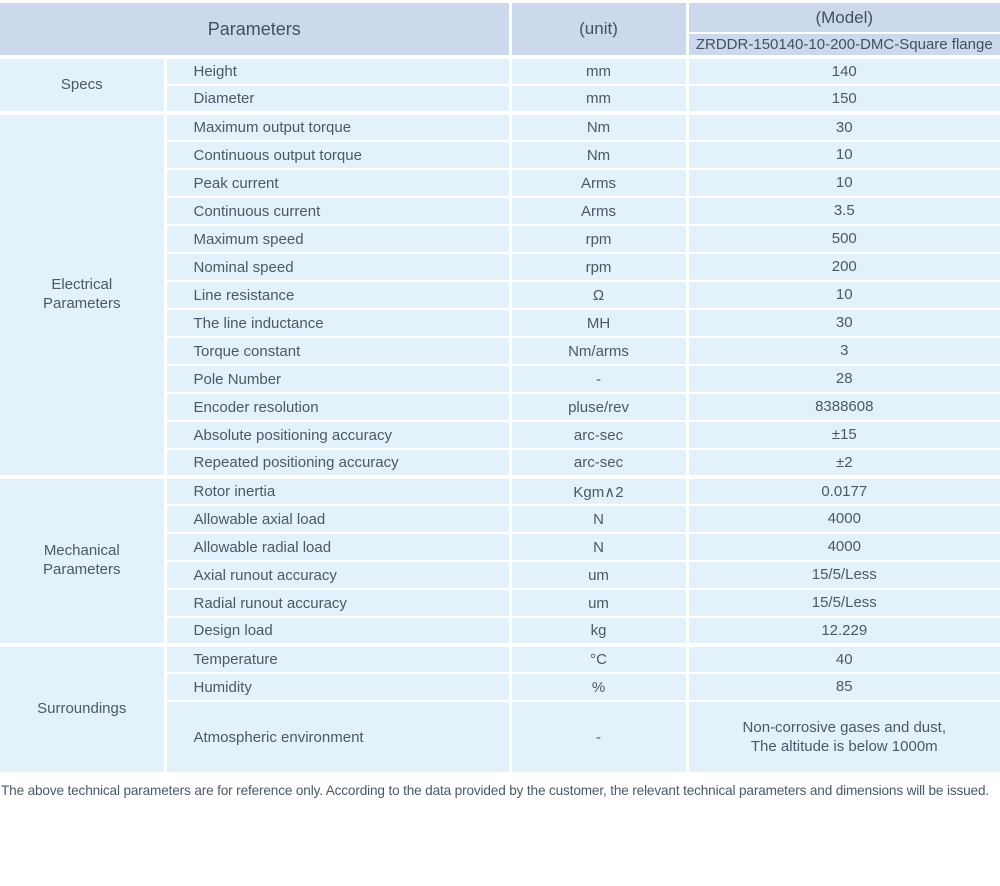 The height and width of the screenshot is (886, 1000). I want to click on table-row: Peak current Arms 10, so click(500, 183).